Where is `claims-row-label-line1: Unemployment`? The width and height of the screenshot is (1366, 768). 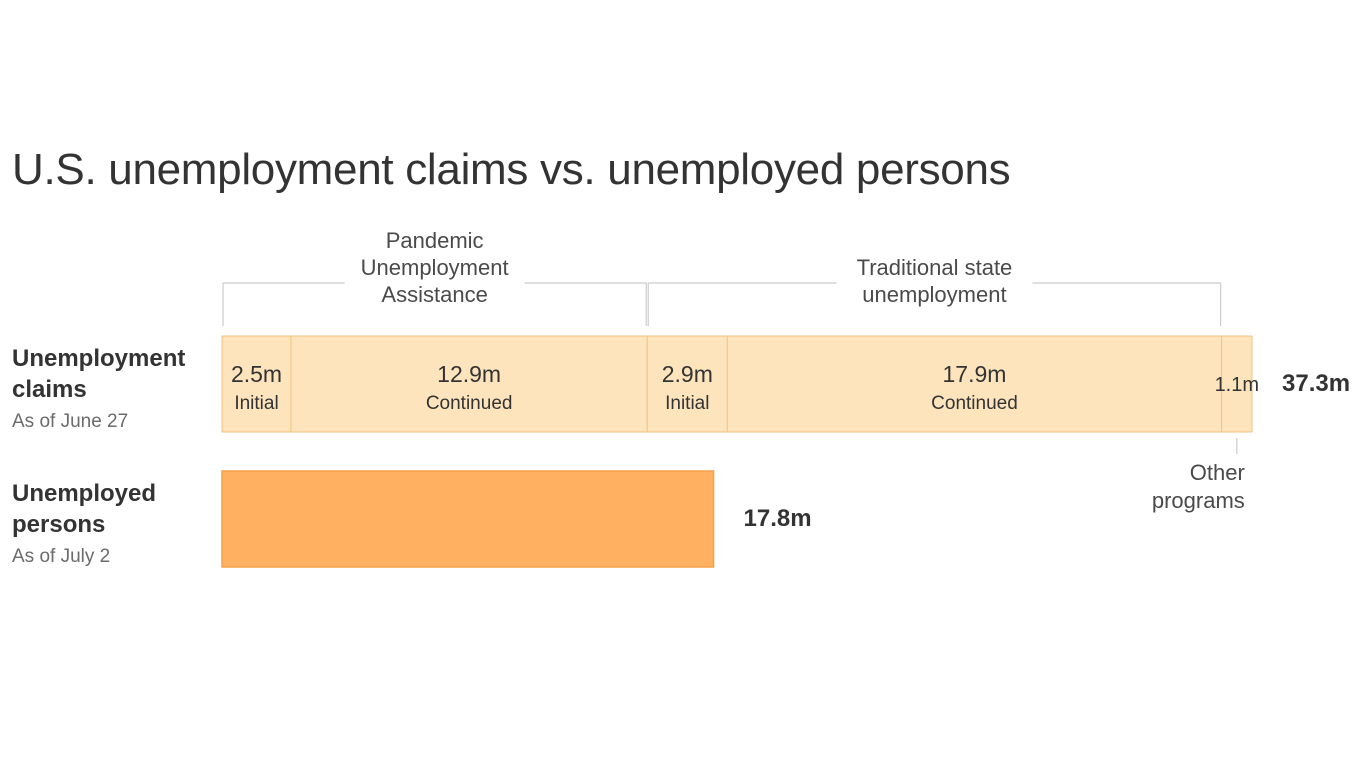
claims-row-label-line1: Unemployment is located at coordinates (99, 358).